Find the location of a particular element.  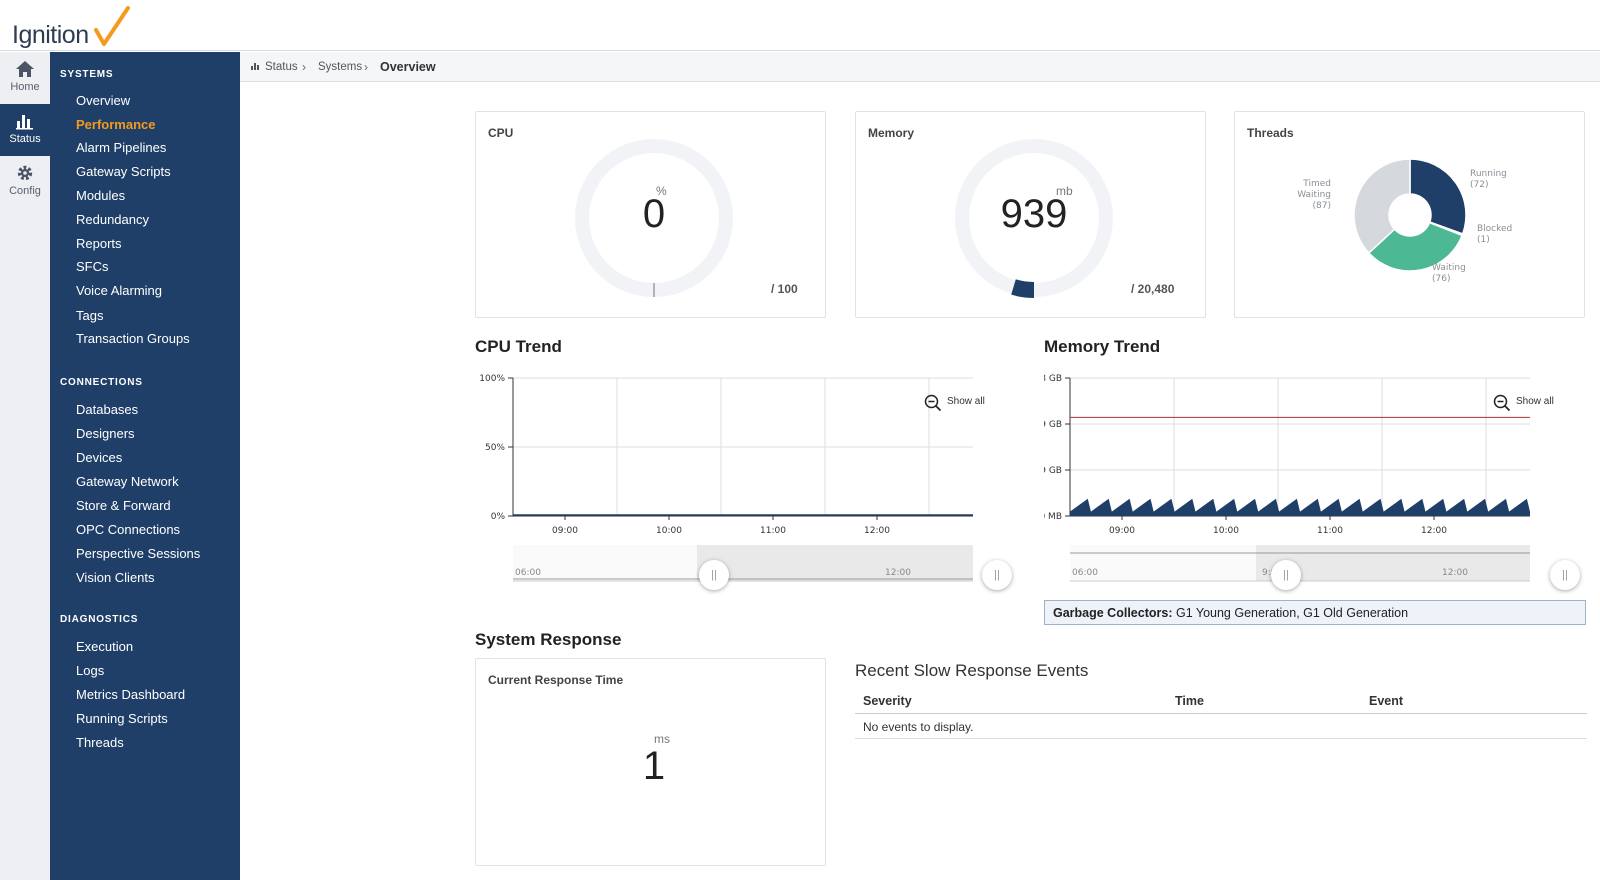

threads-label-count: (76) is located at coordinates (1441, 279).